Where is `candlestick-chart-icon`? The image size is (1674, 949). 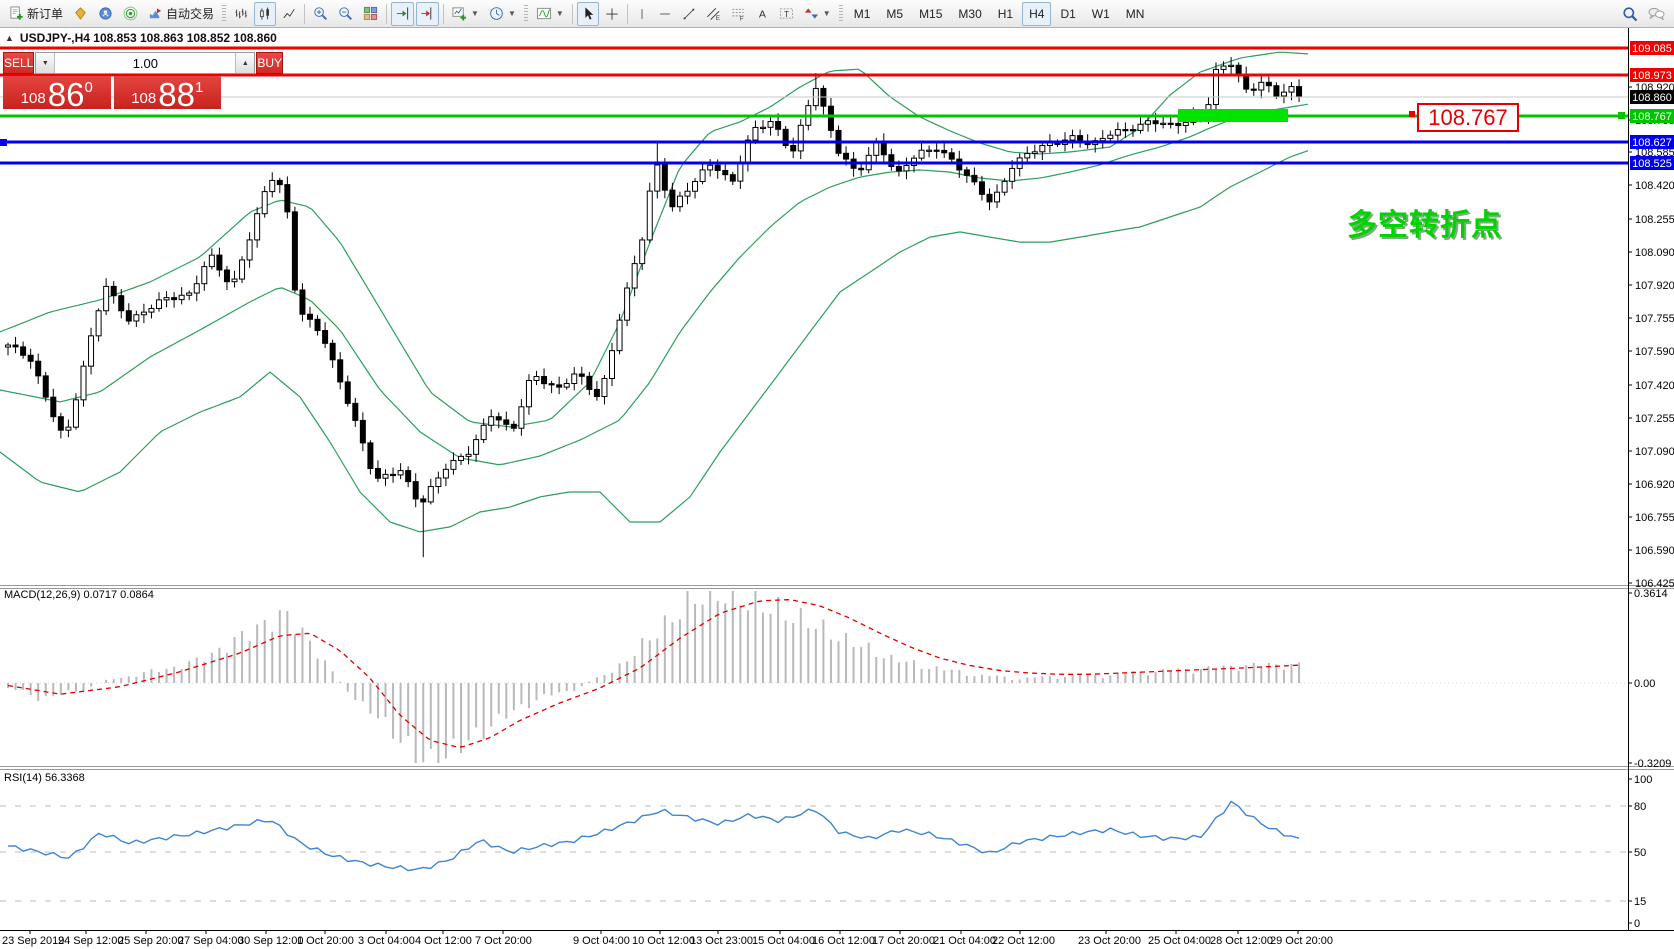
candlestick-chart-icon is located at coordinates (265, 13).